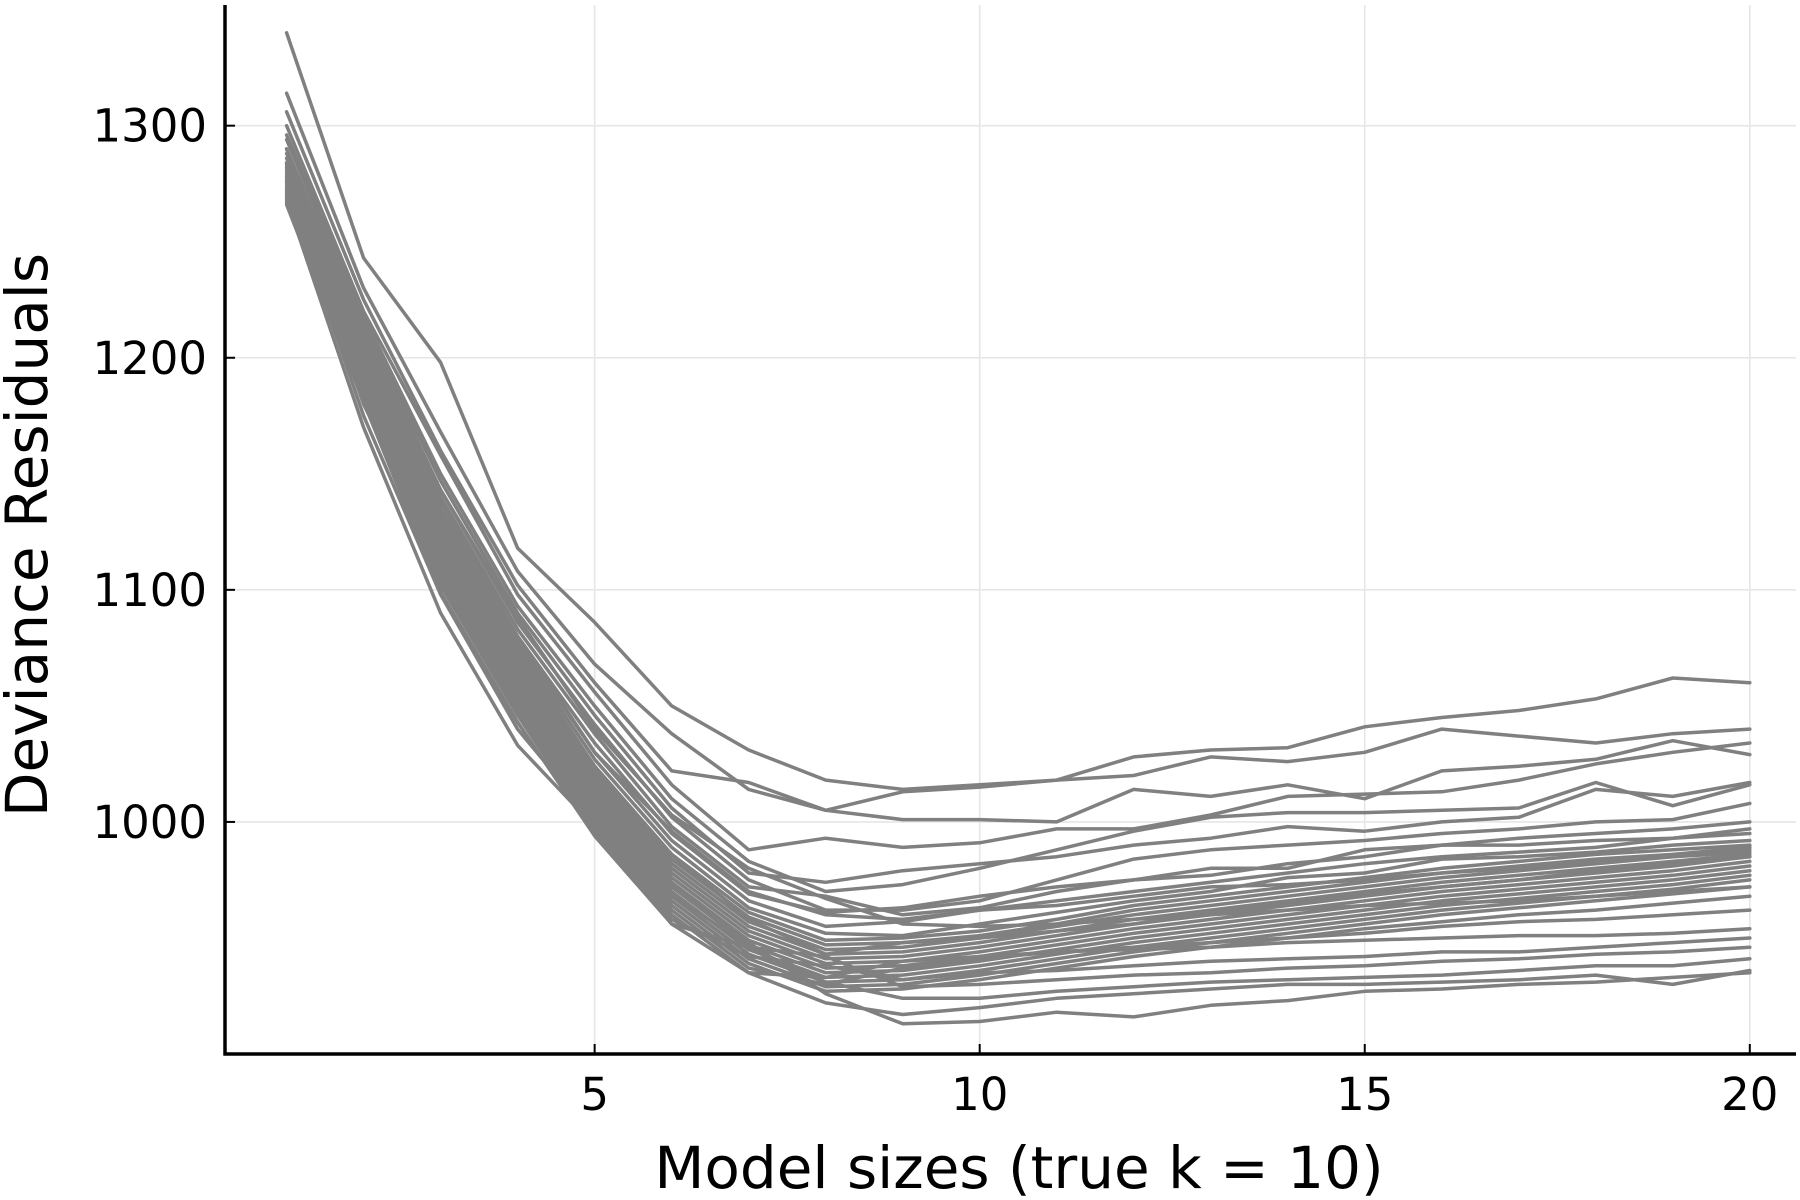 This screenshot has width=1800, height=1200. I want to click on x-tick-label: 15, so click(1364, 1094).